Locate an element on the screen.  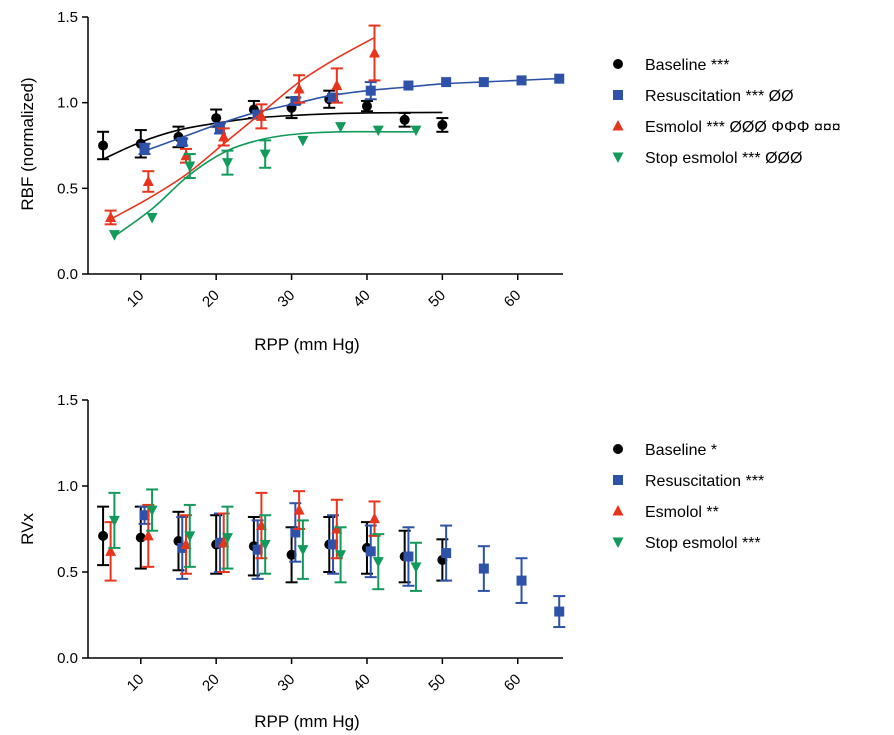
legend-item-resuscitation: Resuscitation *** is located at coordinates (688, 481).